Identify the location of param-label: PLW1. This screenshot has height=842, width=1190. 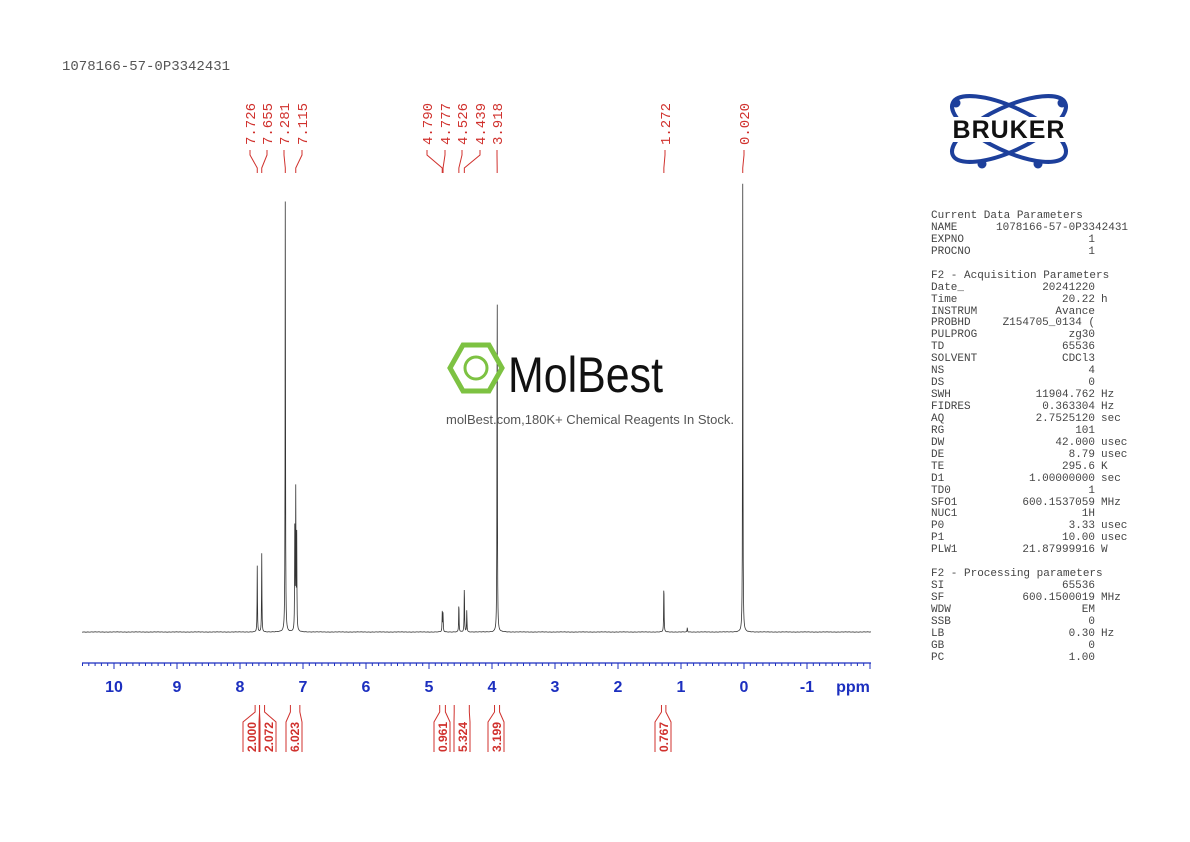
(944, 550).